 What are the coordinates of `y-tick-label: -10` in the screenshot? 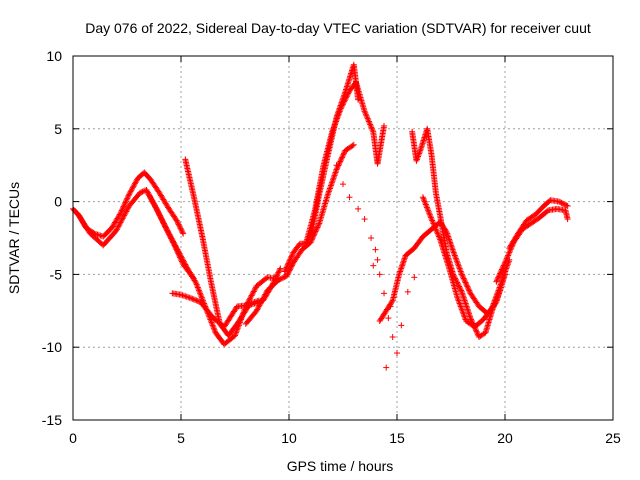 It's located at (52, 347).